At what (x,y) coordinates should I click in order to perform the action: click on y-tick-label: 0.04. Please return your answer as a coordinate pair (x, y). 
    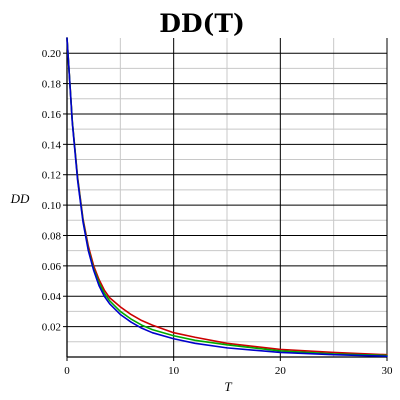
    Looking at the image, I should click on (52, 297).